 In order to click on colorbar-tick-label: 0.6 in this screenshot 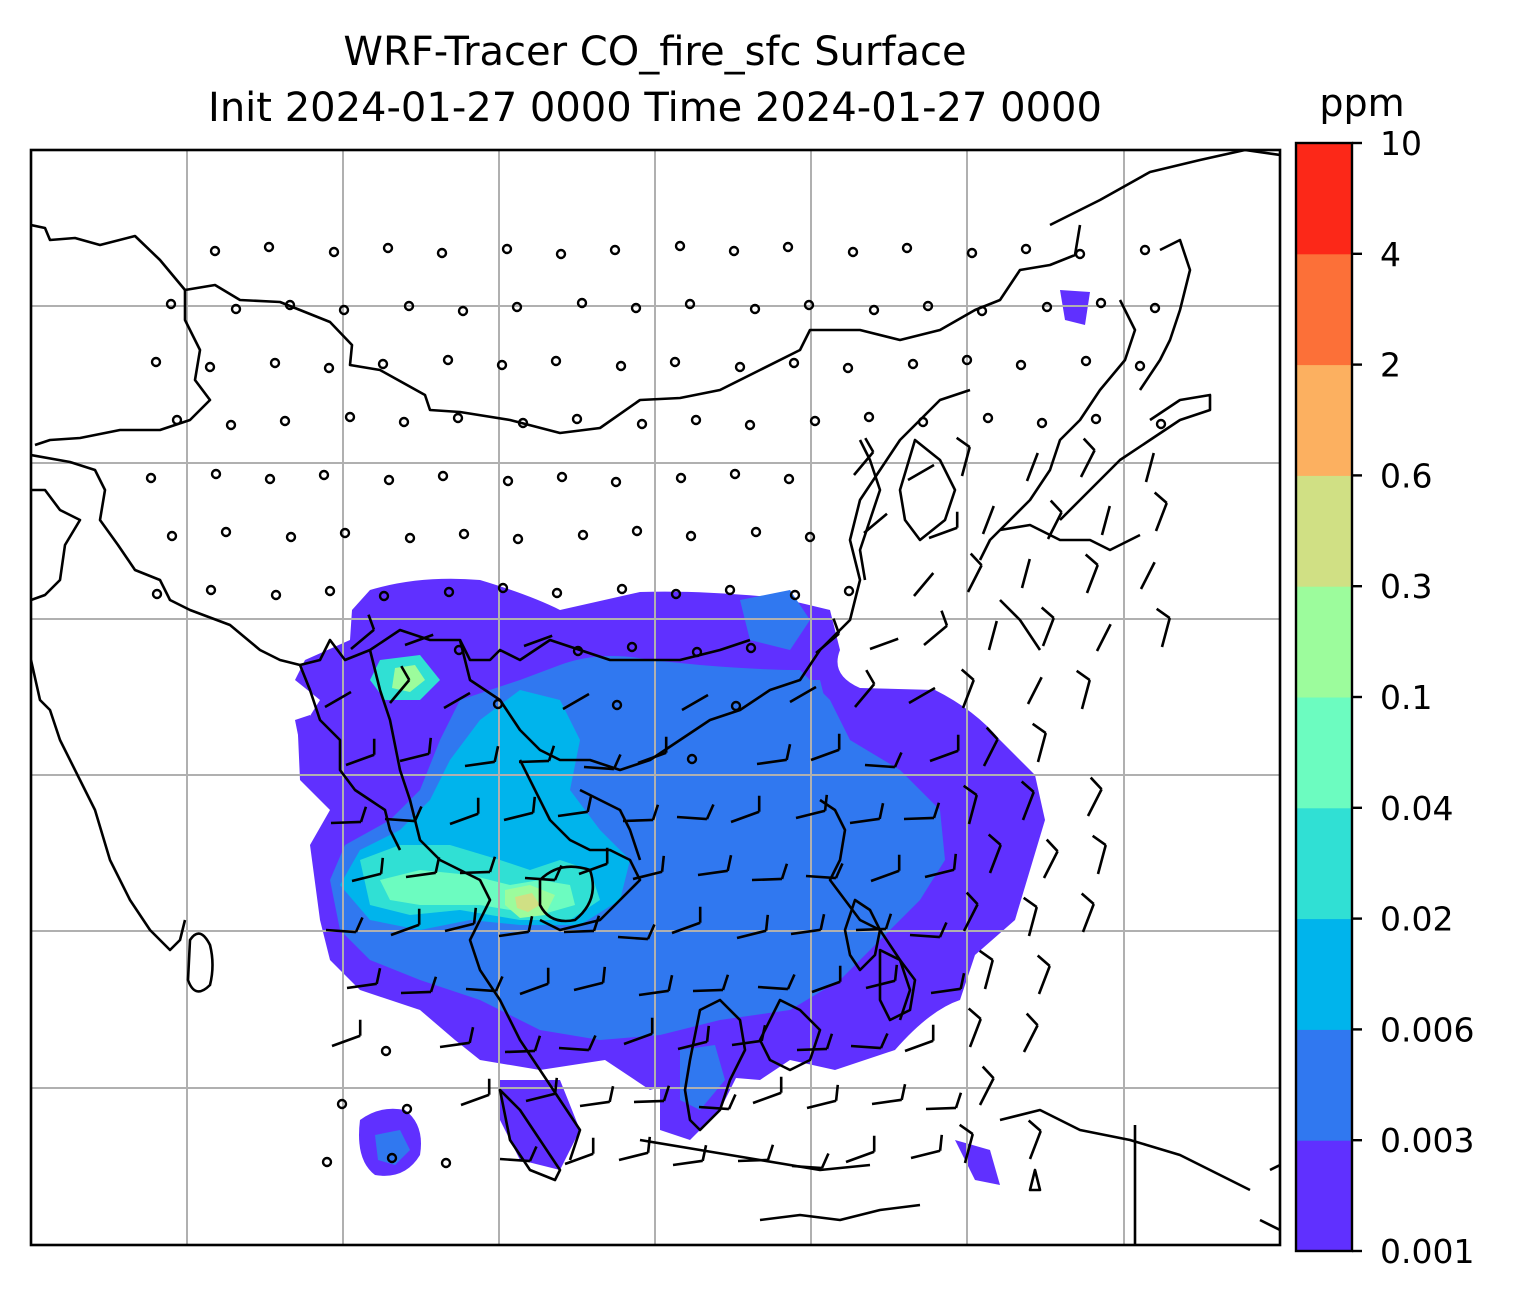, I will do `click(1406, 475)`.